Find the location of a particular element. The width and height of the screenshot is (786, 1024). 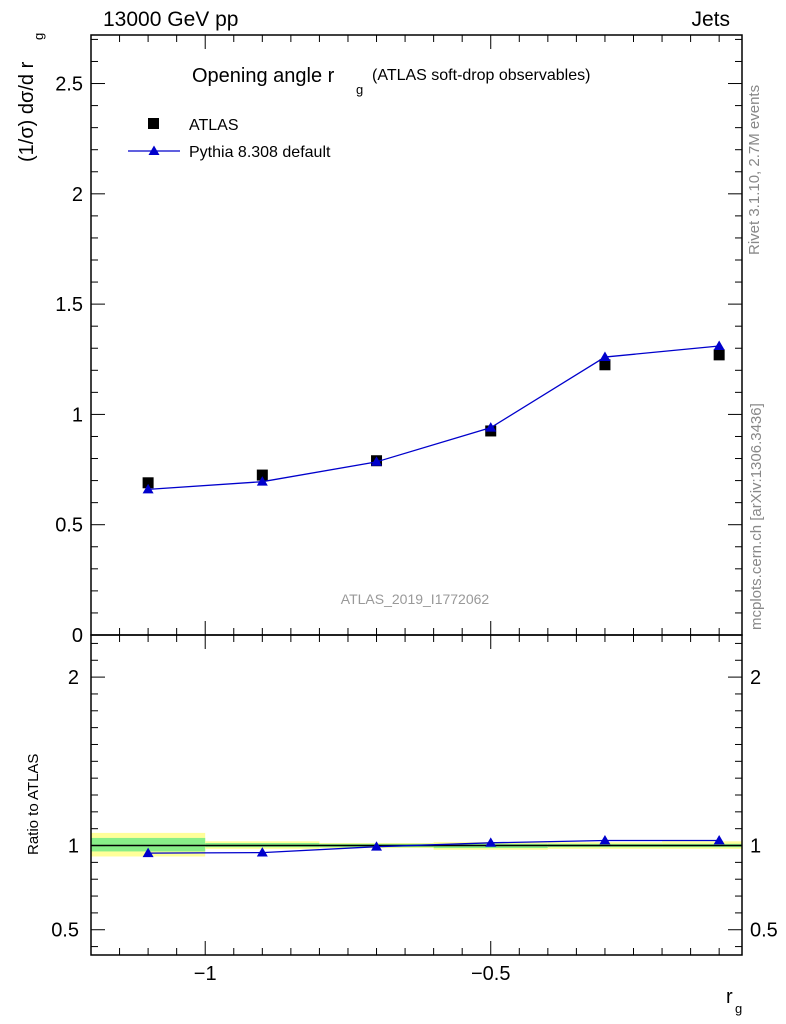

x-tick-label: −1 is located at coordinates (205, 974).